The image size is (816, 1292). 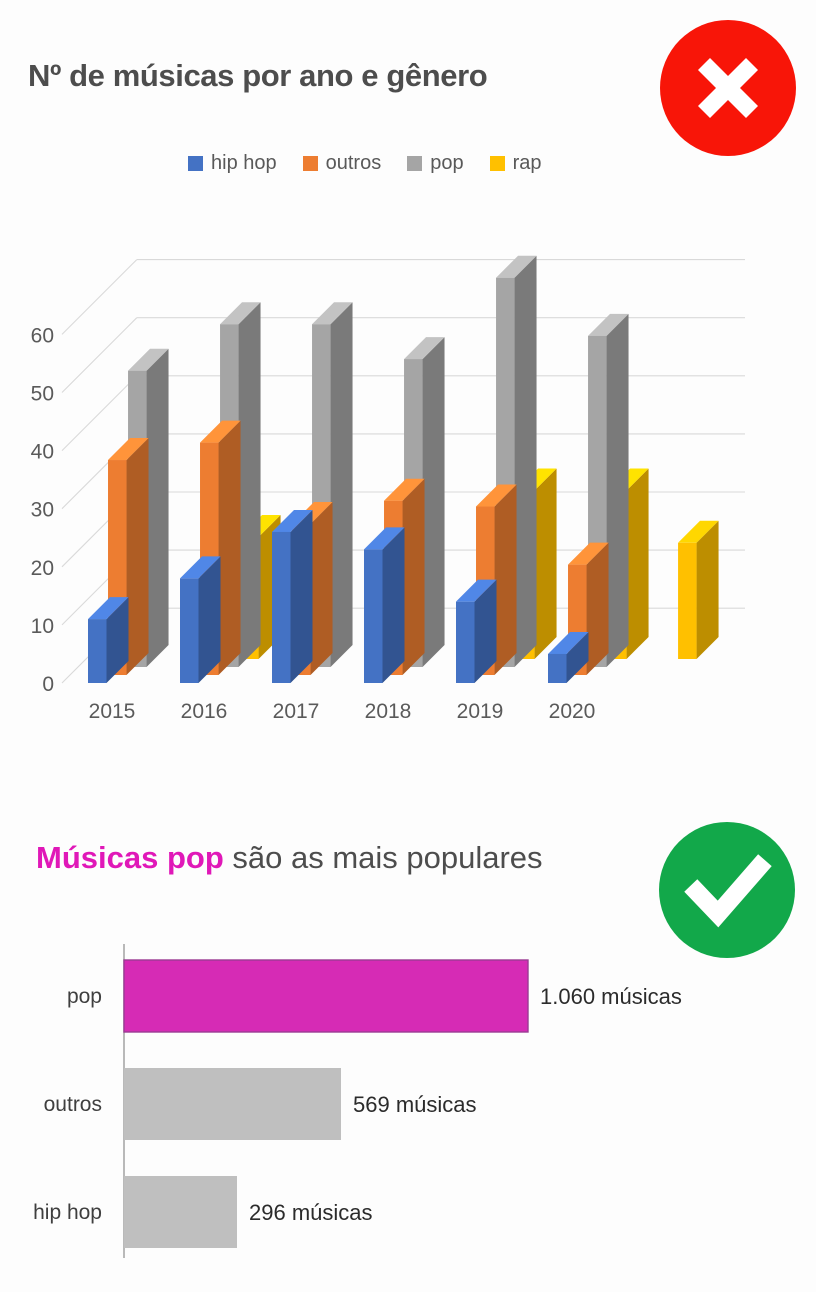 I want to click on chart-legend: hip hop outros pop rap, so click(x=378, y=163).